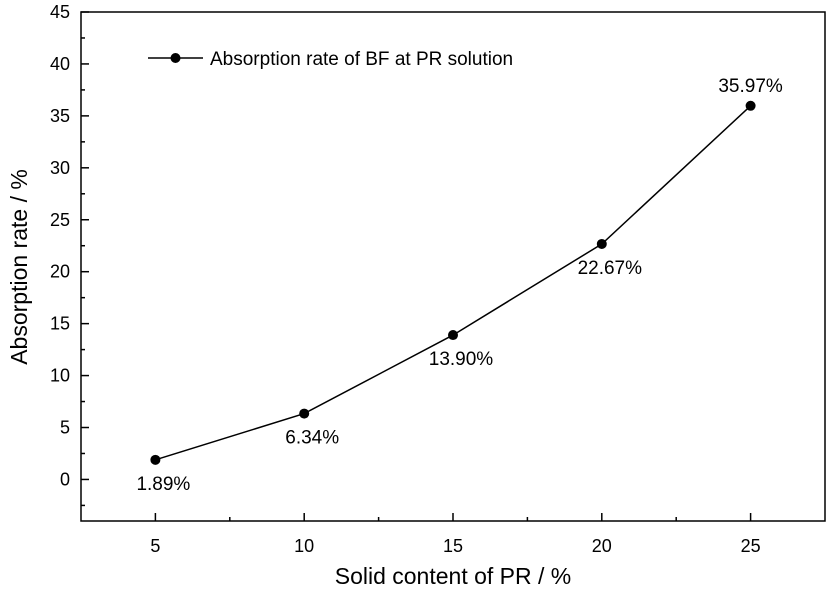  What do you see at coordinates (155, 546) in the screenshot?
I see `x-tick-label: 5` at bounding box center [155, 546].